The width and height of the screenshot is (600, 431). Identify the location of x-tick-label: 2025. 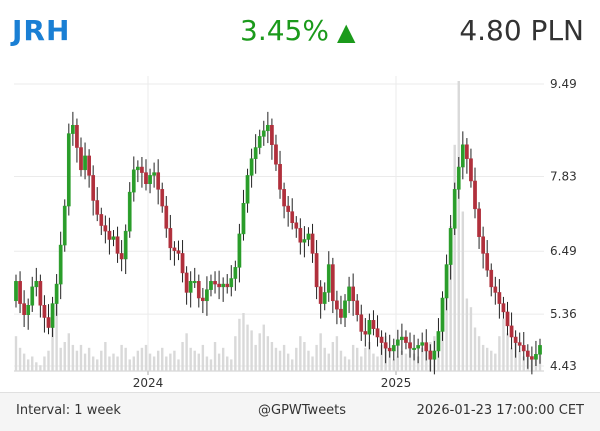
(396, 383).